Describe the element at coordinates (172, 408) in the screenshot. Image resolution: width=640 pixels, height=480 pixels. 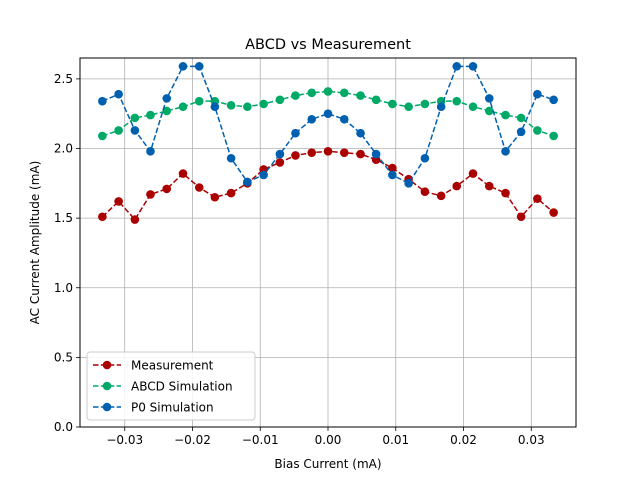
I see `legend-label-p0-simulation: P0 Simulation` at that location.